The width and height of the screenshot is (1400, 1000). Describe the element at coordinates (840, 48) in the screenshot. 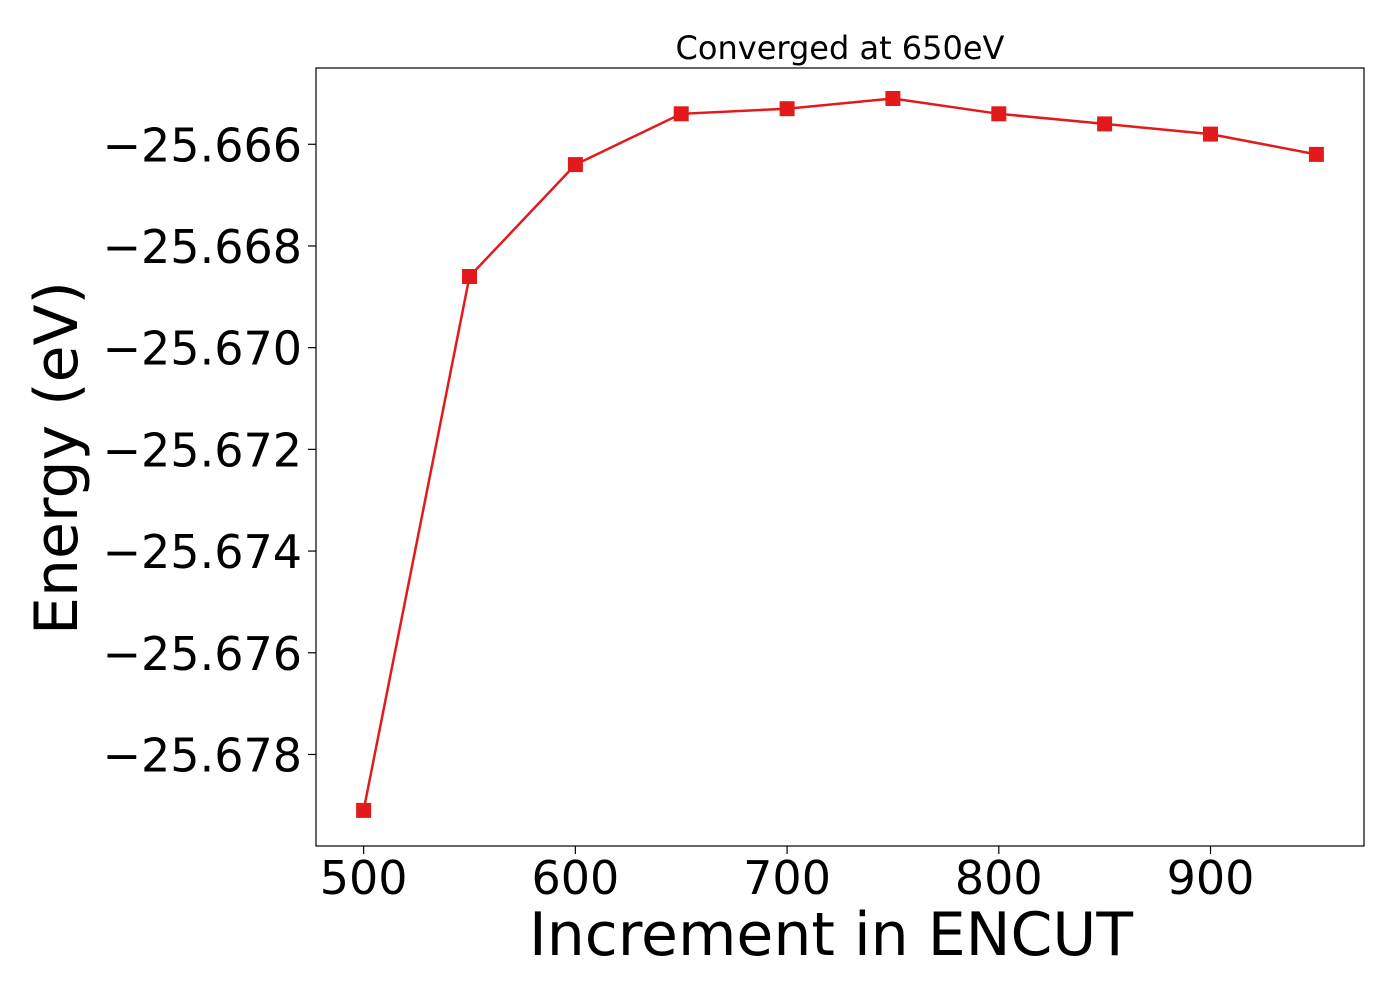

I see `chart-title: Converged at 650eV` at that location.